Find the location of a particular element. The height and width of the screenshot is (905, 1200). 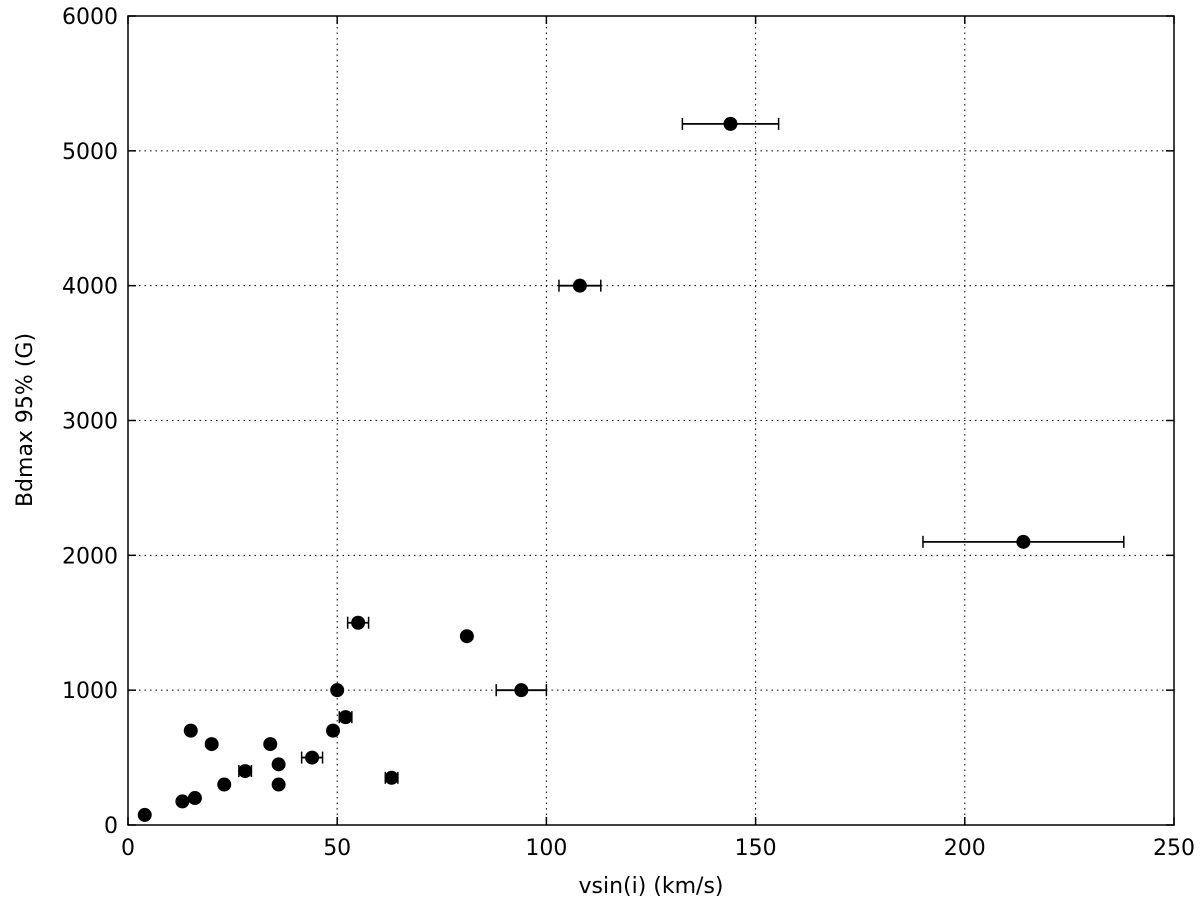

x-axis-title: vsin(i) (km/s) is located at coordinates (650, 886).